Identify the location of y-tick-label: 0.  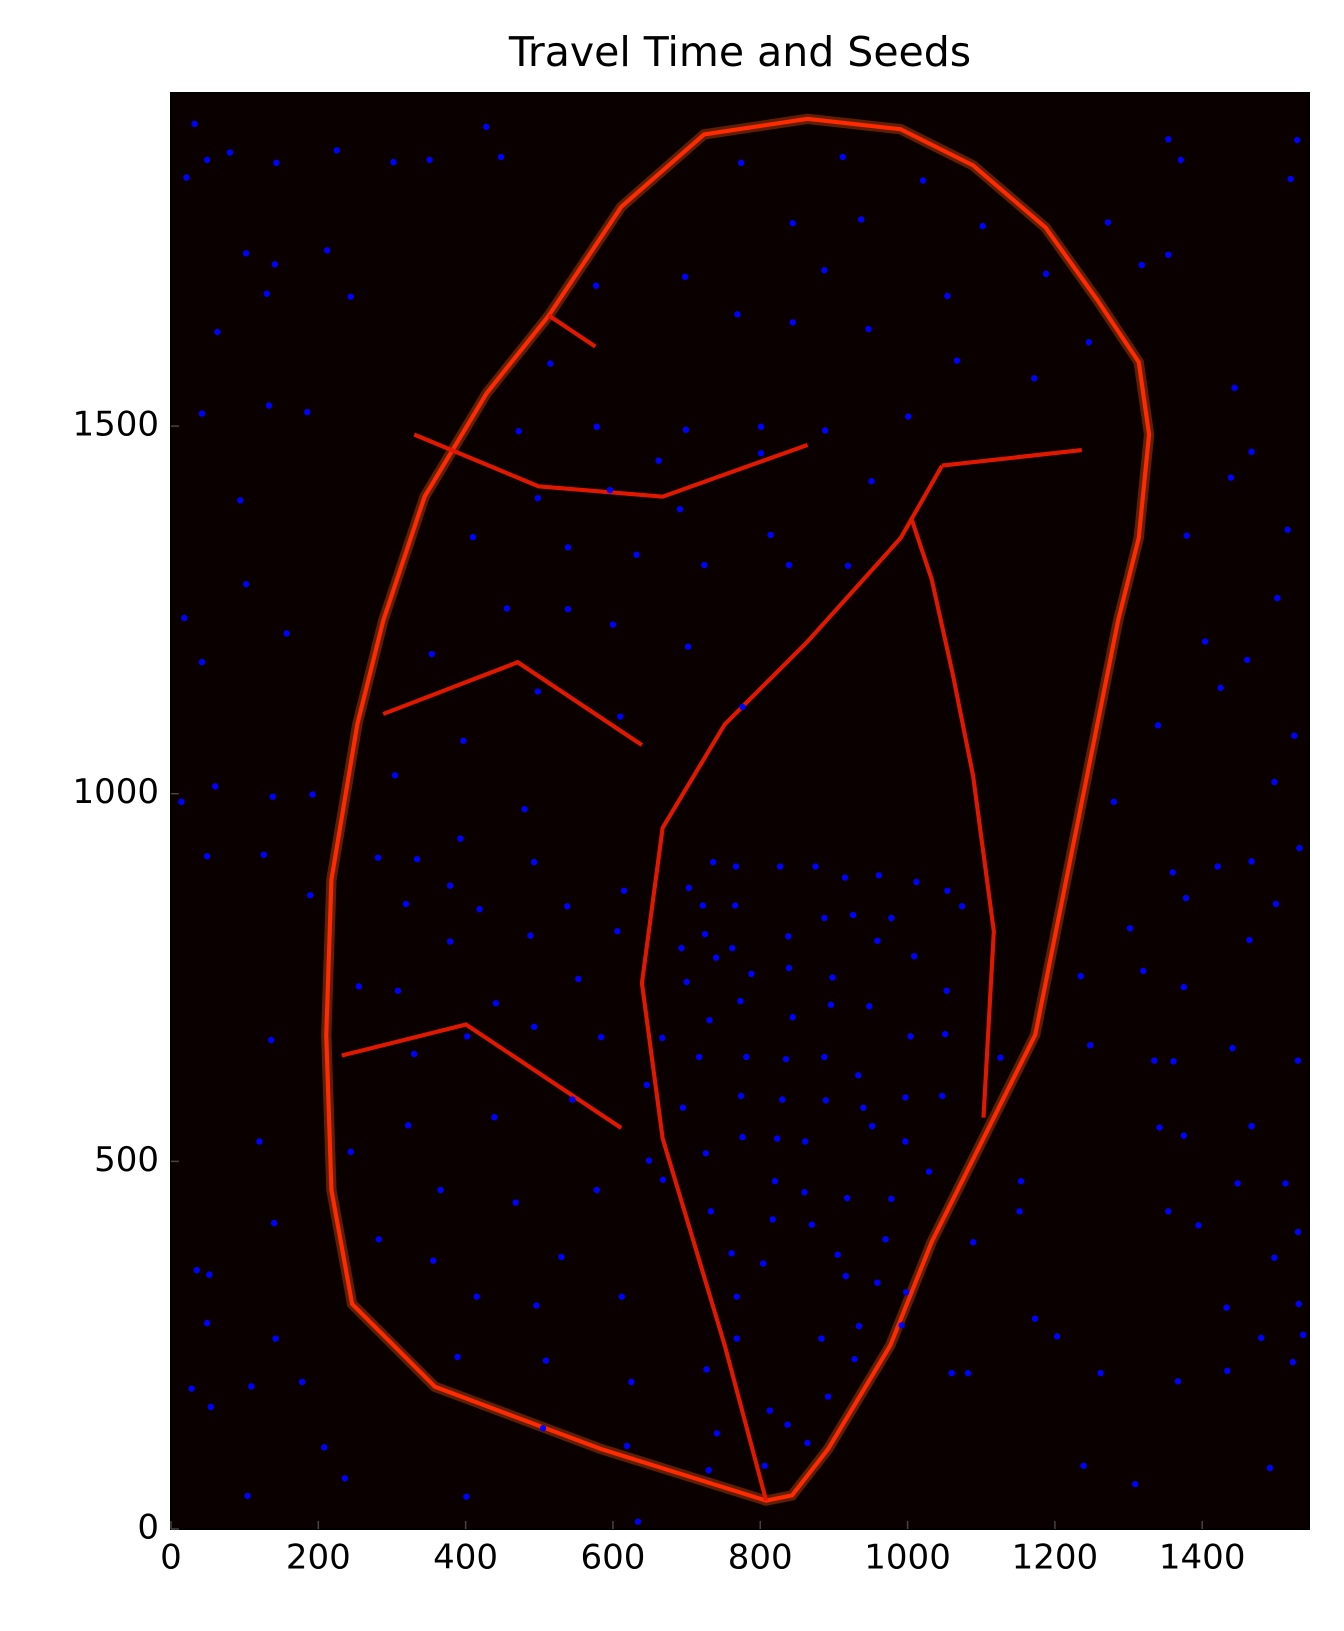
(148, 1528).